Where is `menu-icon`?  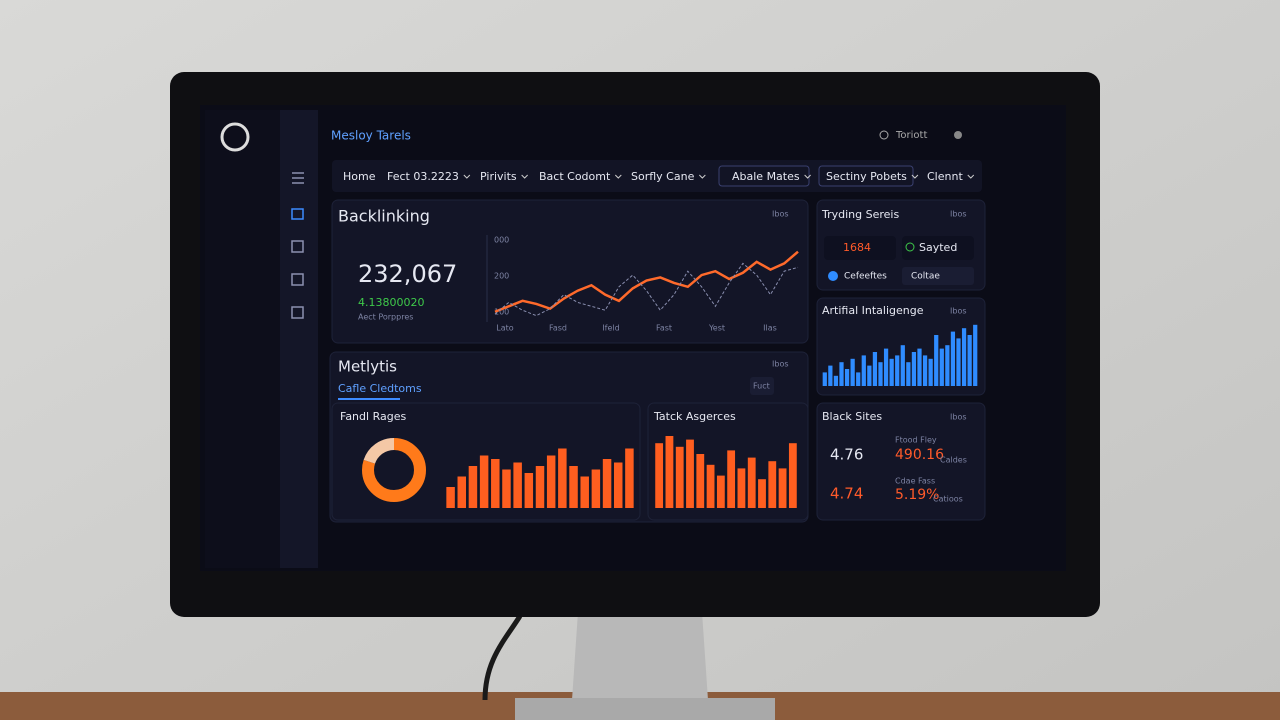
menu-icon is located at coordinates (298, 178).